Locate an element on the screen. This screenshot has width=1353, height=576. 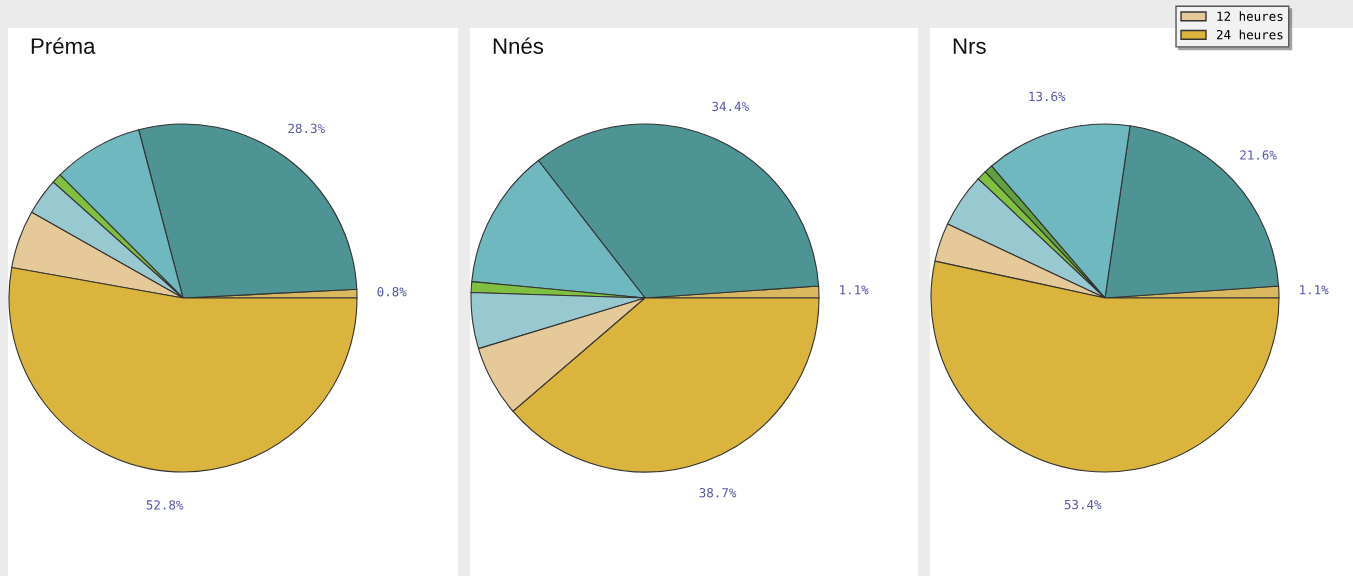
legend-label: 12 heures is located at coordinates (1250, 16).